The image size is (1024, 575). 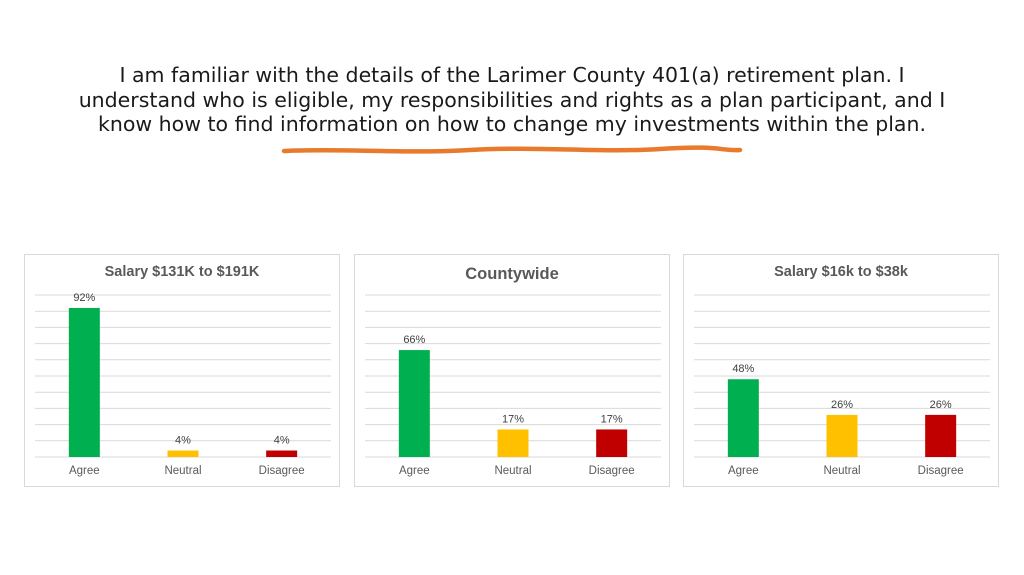 I want to click on bar-chart: 92% Agree 4% Neutral 4% Disagree, so click(x=183, y=384).